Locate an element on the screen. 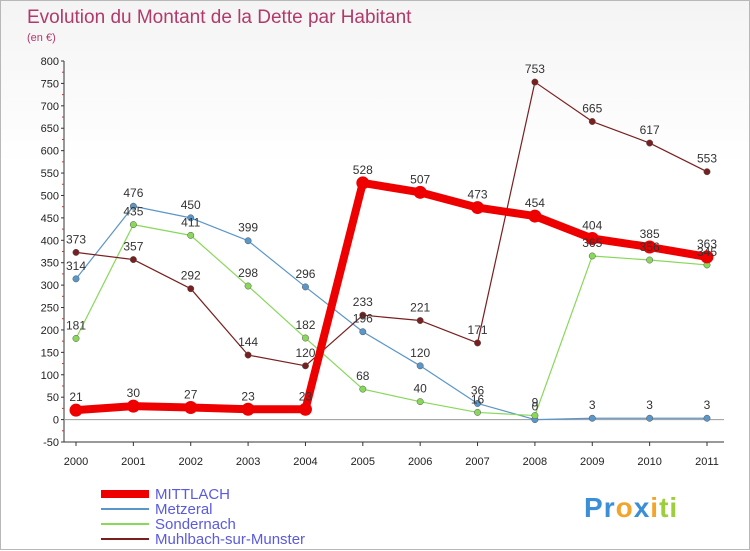 The height and width of the screenshot is (551, 750). data-label: 9 is located at coordinates (535, 403).